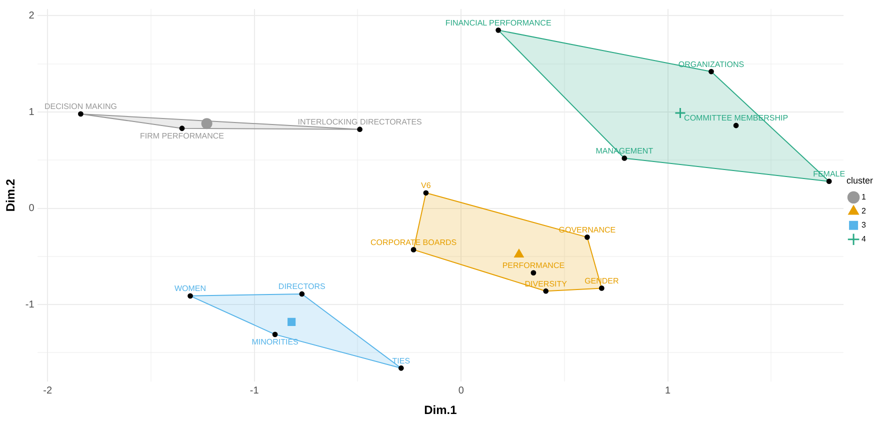  I want to click on legend-title: cluster, so click(860, 181).